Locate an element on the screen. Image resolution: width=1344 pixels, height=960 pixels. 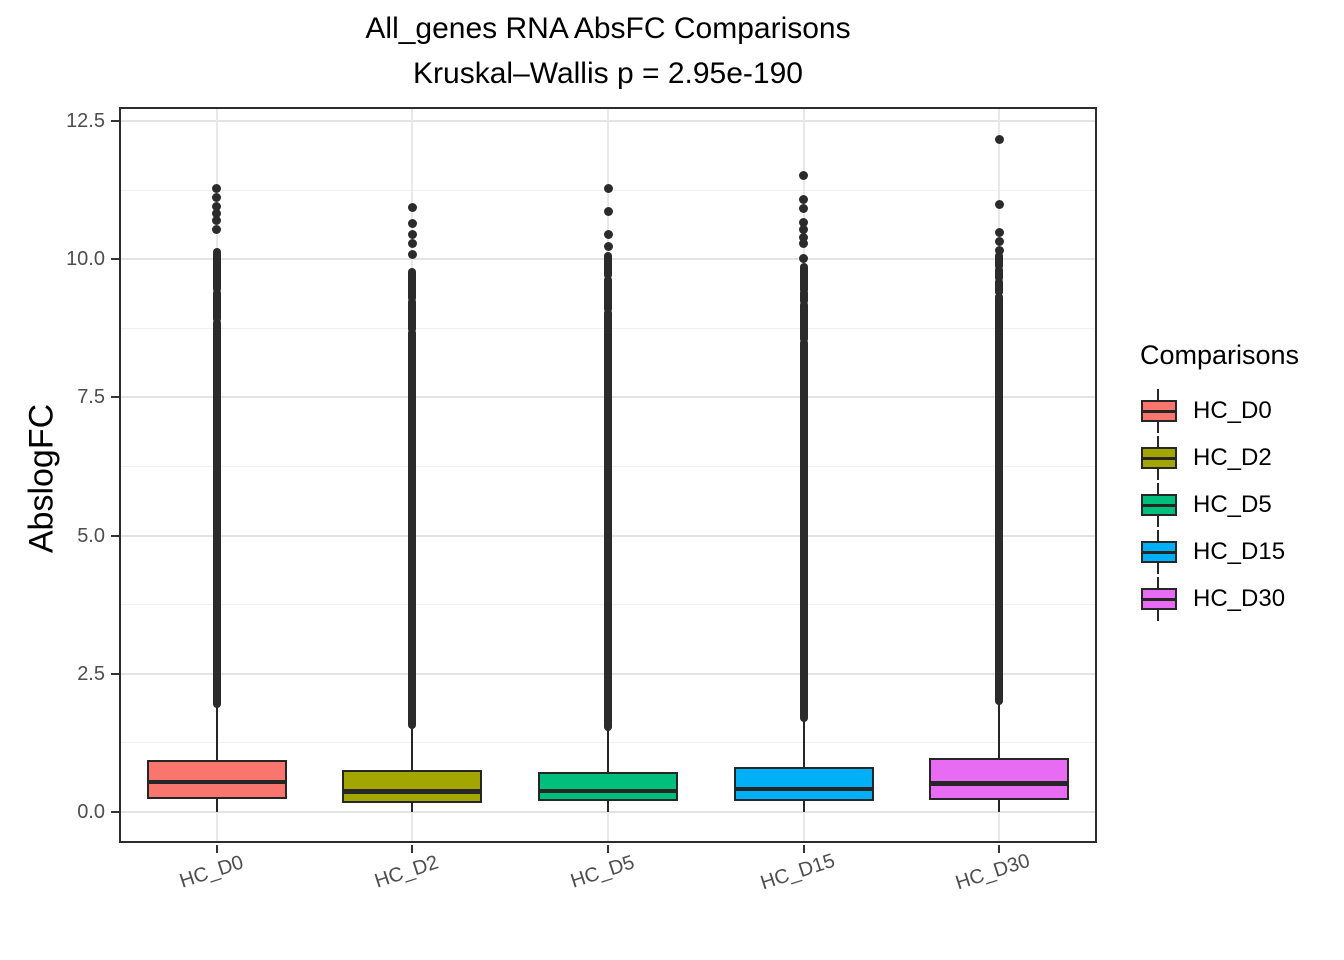
median-HC_D15 is located at coordinates (803, 789).